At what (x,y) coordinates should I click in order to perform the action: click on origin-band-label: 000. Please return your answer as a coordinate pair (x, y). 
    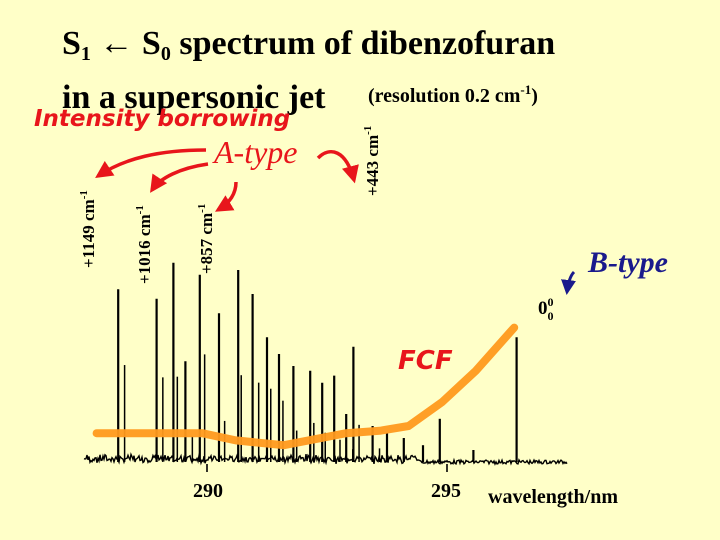
    Looking at the image, I should click on (549, 309).